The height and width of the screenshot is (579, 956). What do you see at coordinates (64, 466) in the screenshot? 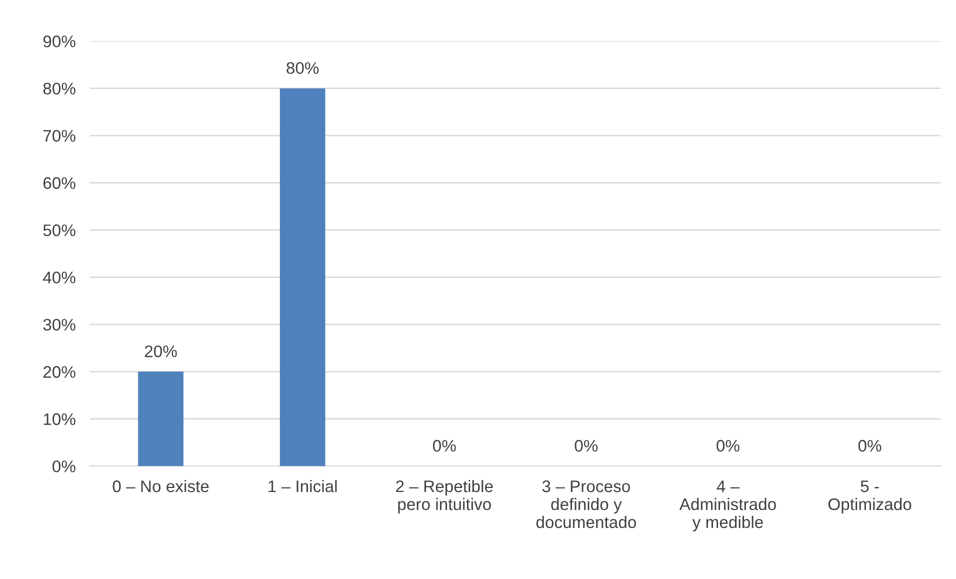
I see `y-tick-label: 0%` at bounding box center [64, 466].